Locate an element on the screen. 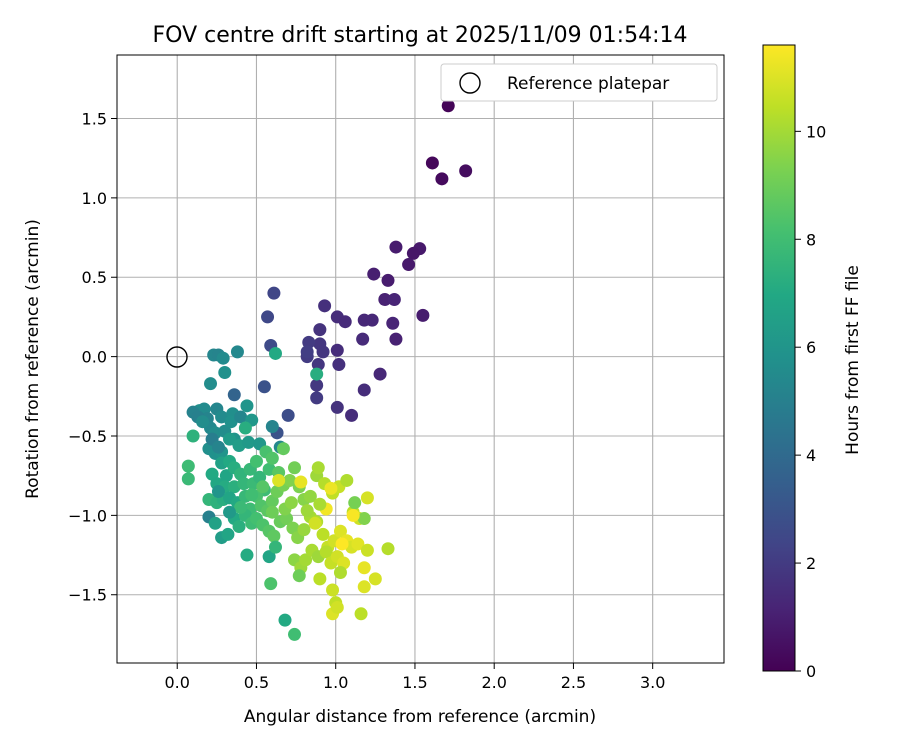  legend: Reference platepar is located at coordinates (579, 82).